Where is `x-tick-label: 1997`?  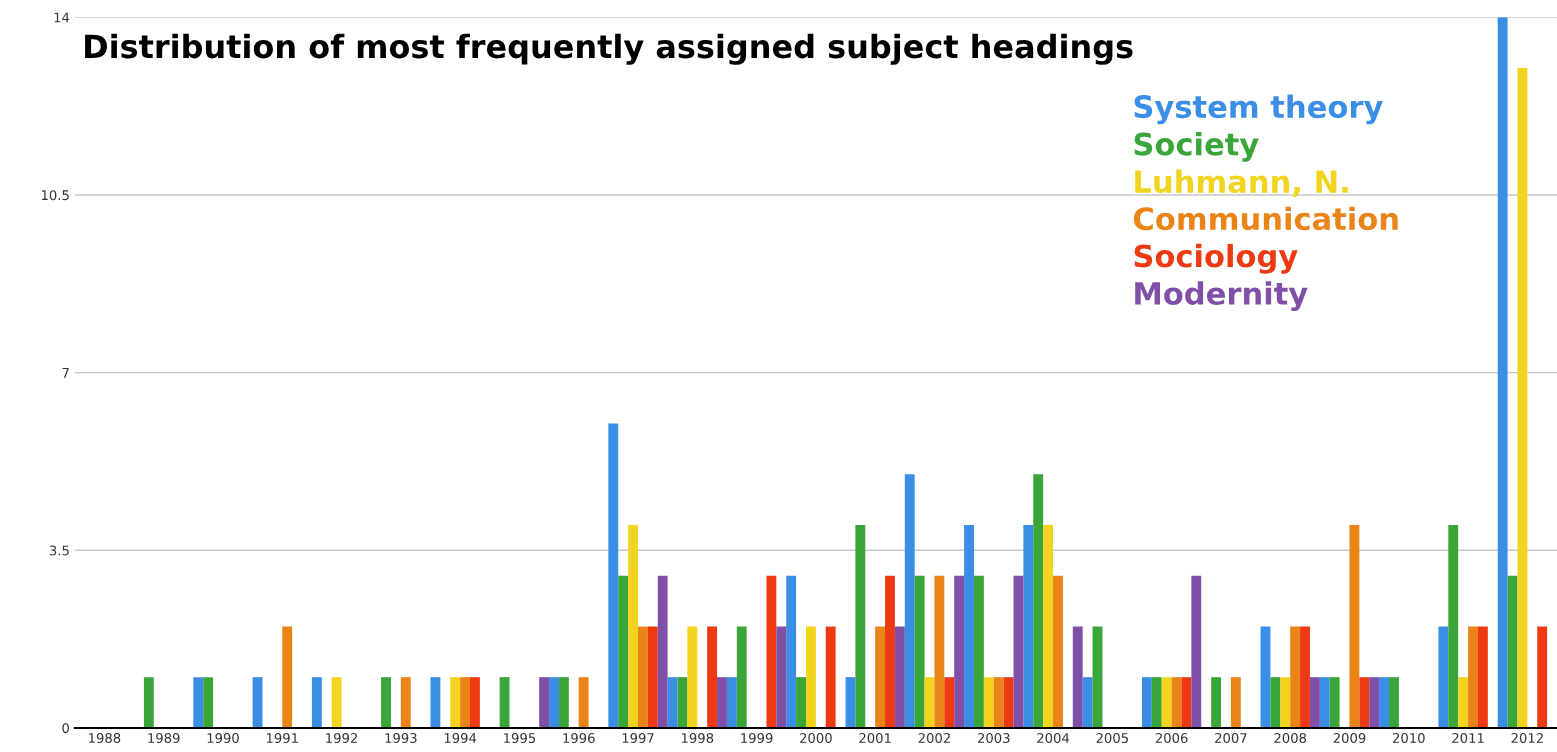
x-tick-label: 1997 is located at coordinates (638, 738).